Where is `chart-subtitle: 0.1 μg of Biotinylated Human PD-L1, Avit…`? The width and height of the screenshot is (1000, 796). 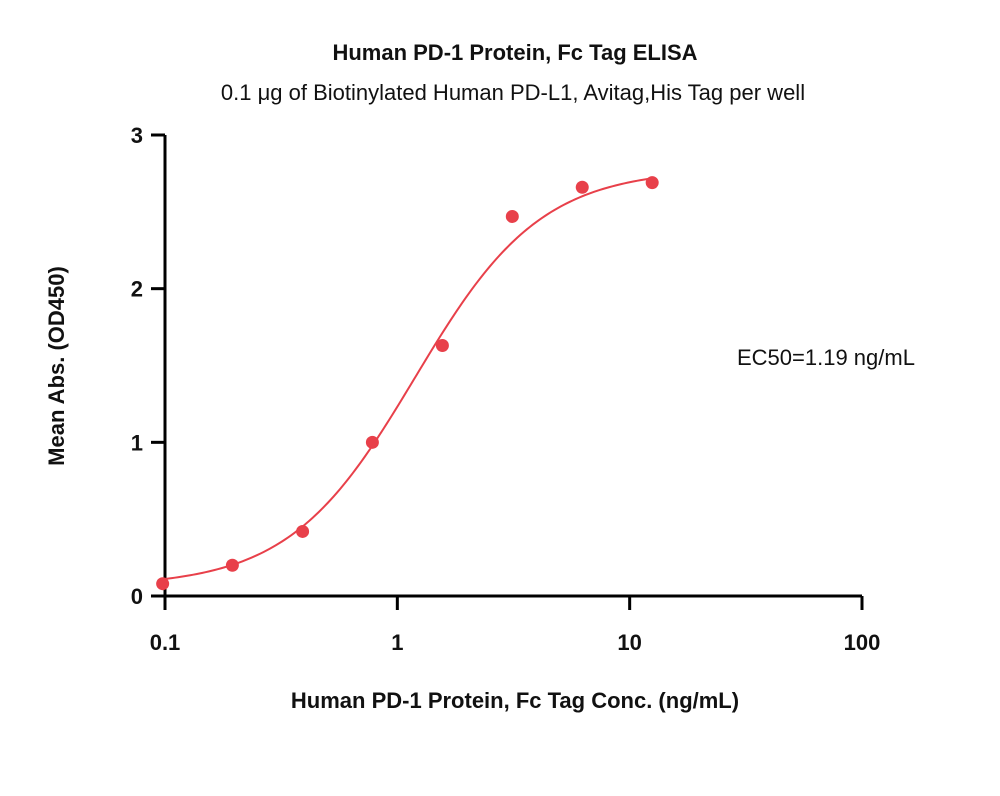 chart-subtitle: 0.1 μg of Biotinylated Human PD-L1, Avit… is located at coordinates (513, 92).